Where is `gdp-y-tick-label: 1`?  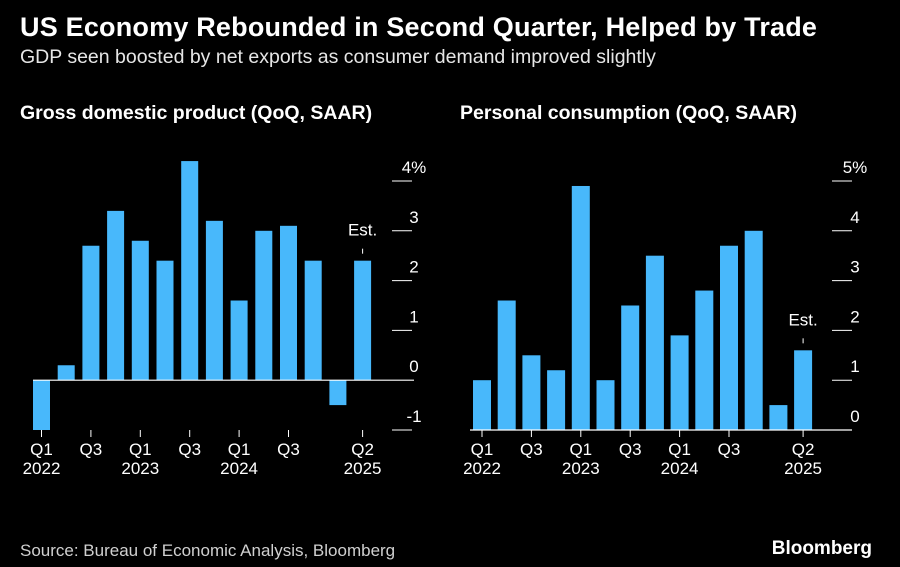 gdp-y-tick-label: 1 is located at coordinates (413, 316).